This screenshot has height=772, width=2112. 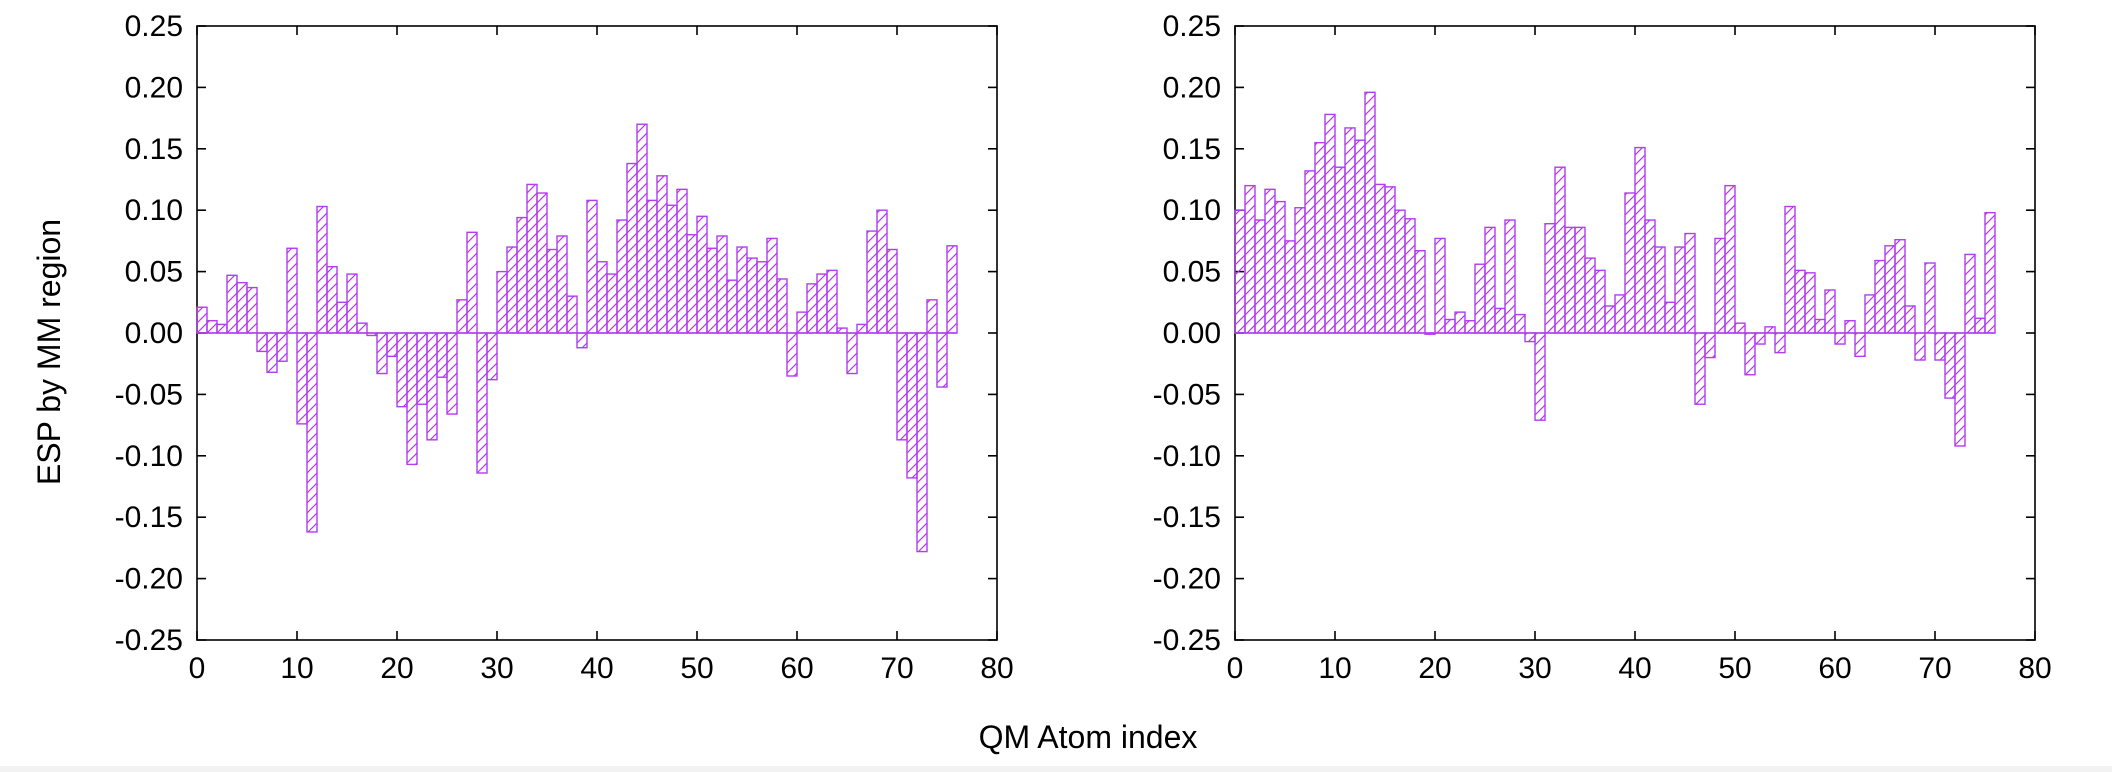 I want to click on y-tick-label: -0.05, so click(x=1187, y=394).